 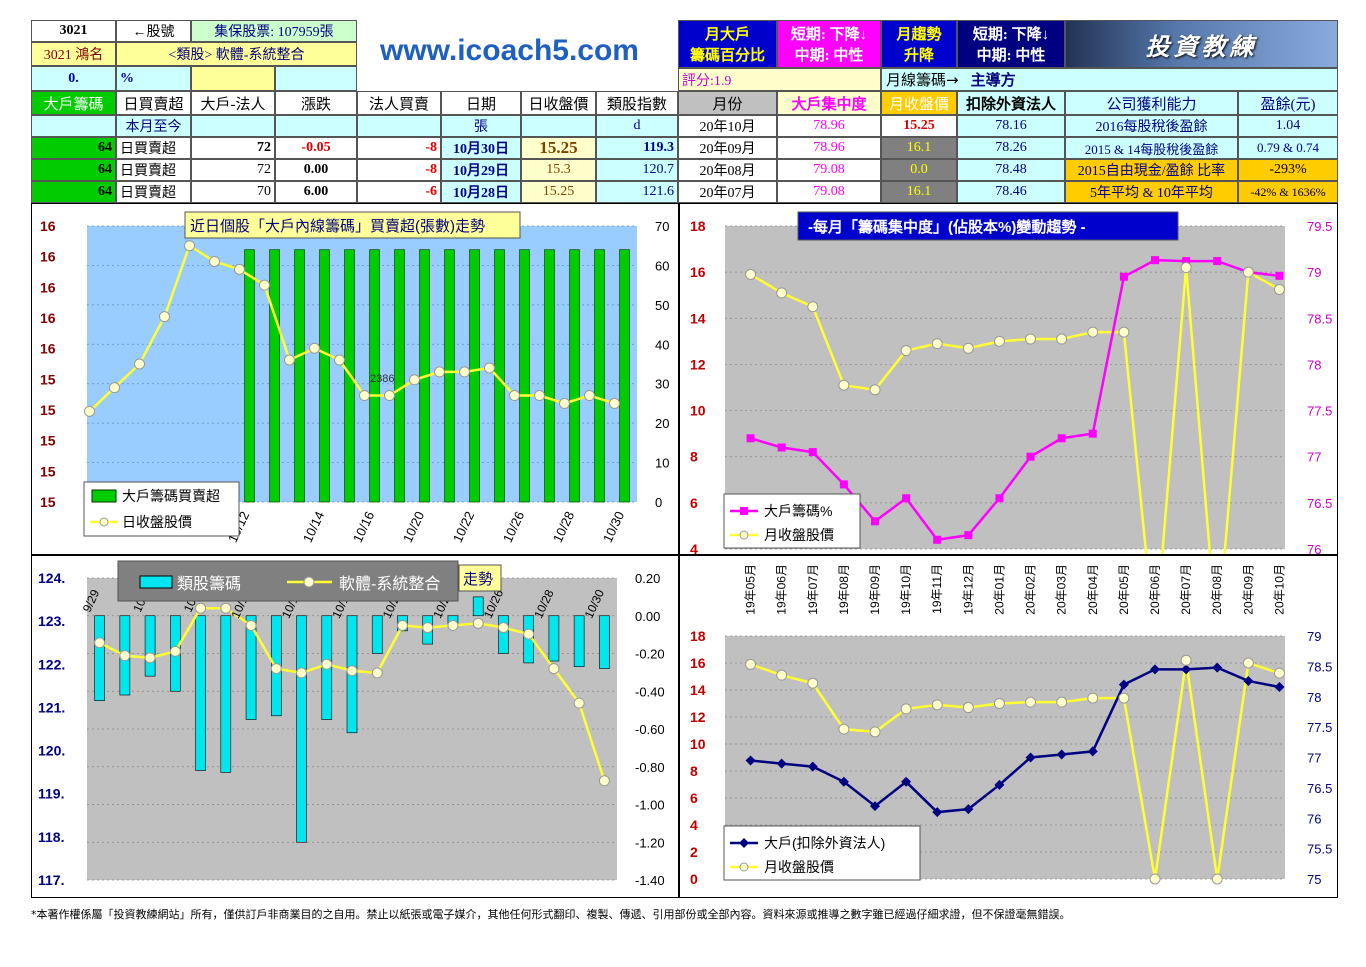 I want to click on logo: 投資教練, so click(x=1201, y=44).